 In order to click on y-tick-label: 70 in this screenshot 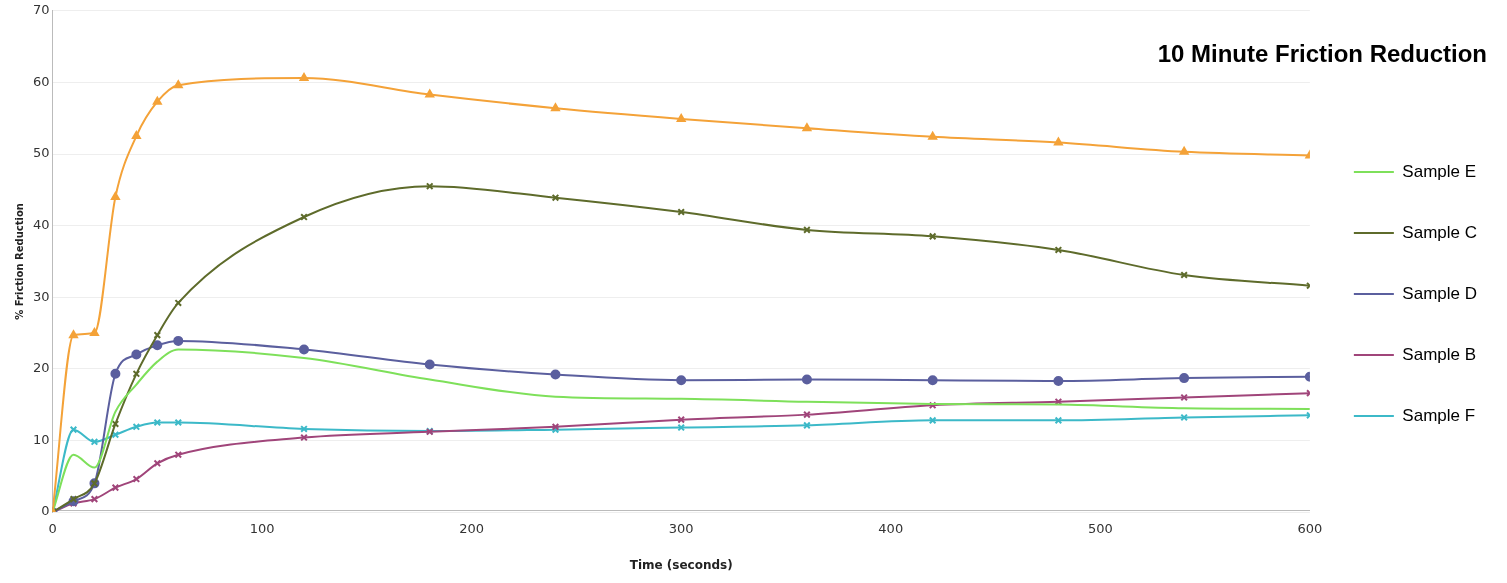, I will do `click(41, 10)`.